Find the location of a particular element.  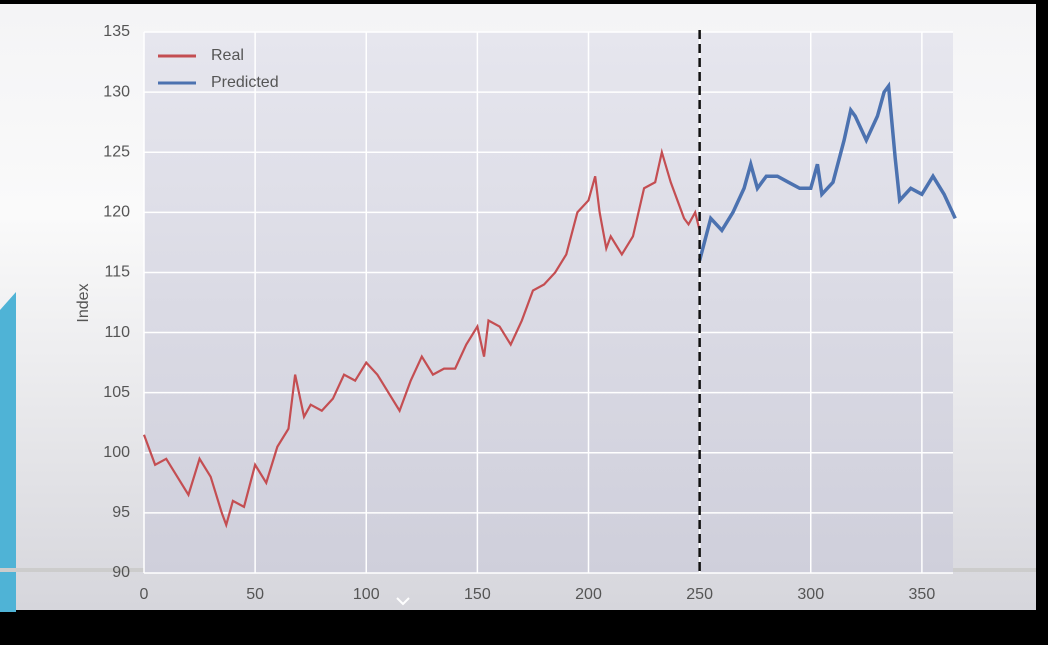

y-tick-label: 100 is located at coordinates (116, 452).